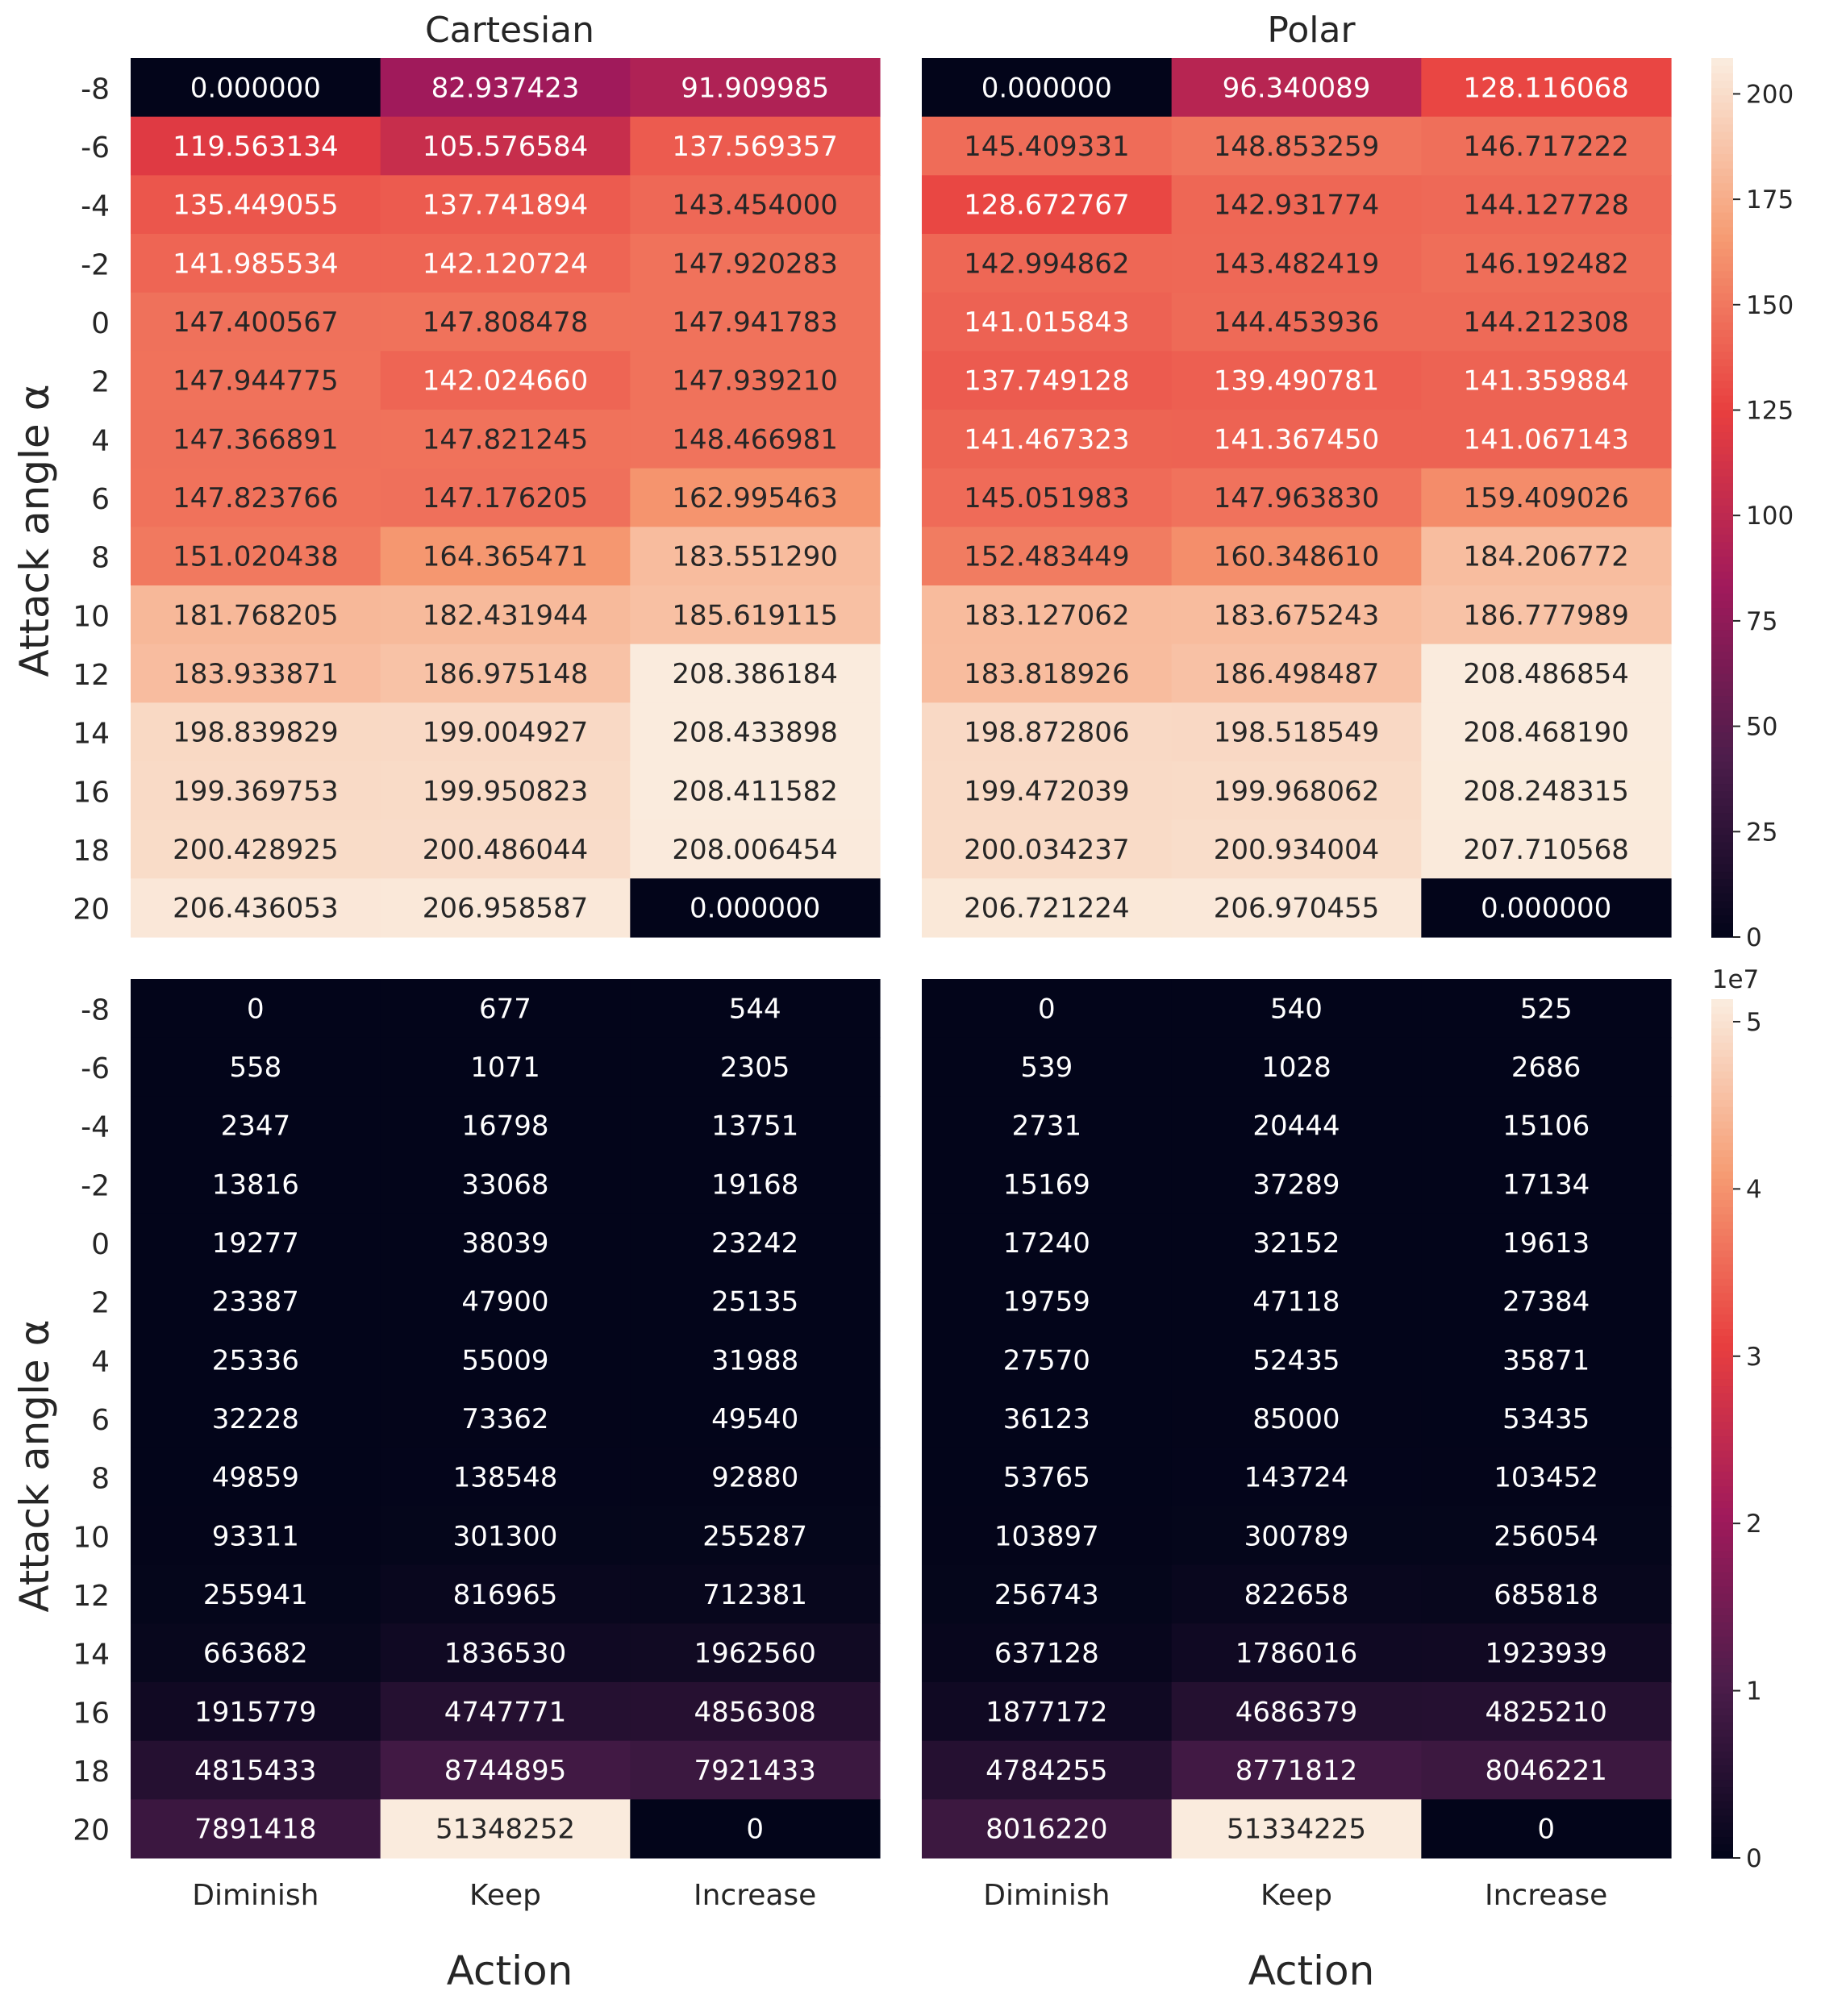 The width and height of the screenshot is (1846, 2016). What do you see at coordinates (1046, 1536) in the screenshot?
I see `cell-label: 103897` at bounding box center [1046, 1536].